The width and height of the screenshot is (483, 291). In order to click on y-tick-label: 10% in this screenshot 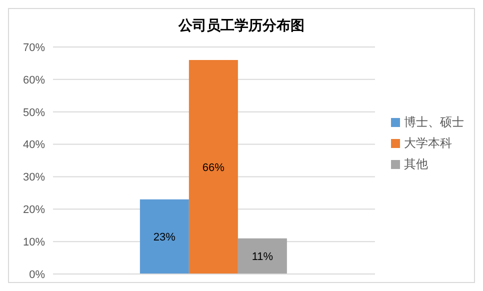, I will do `click(34, 242)`.